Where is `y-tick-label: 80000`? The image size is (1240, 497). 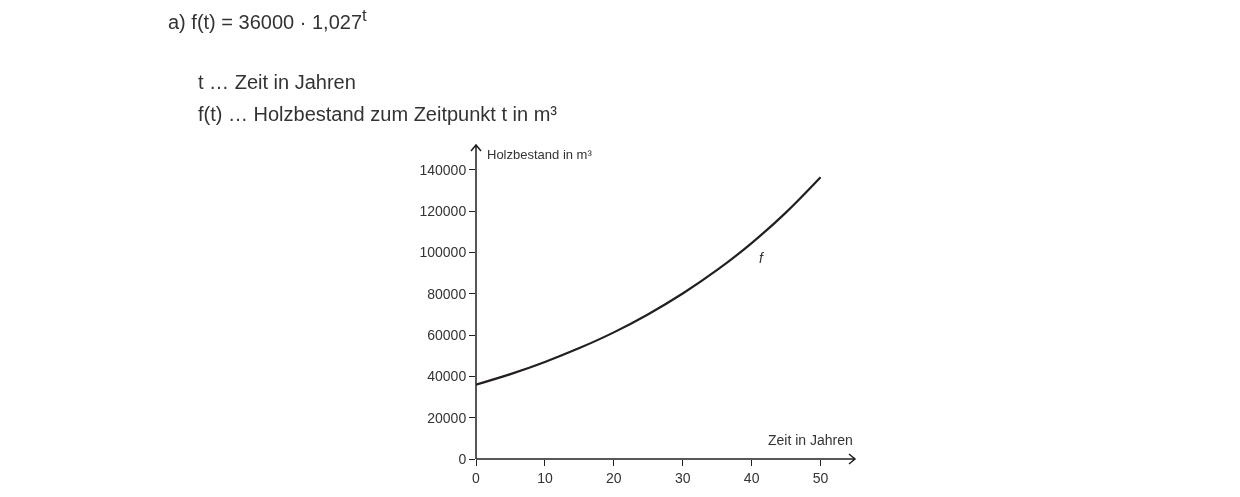
y-tick-label: 80000 is located at coordinates (447, 293).